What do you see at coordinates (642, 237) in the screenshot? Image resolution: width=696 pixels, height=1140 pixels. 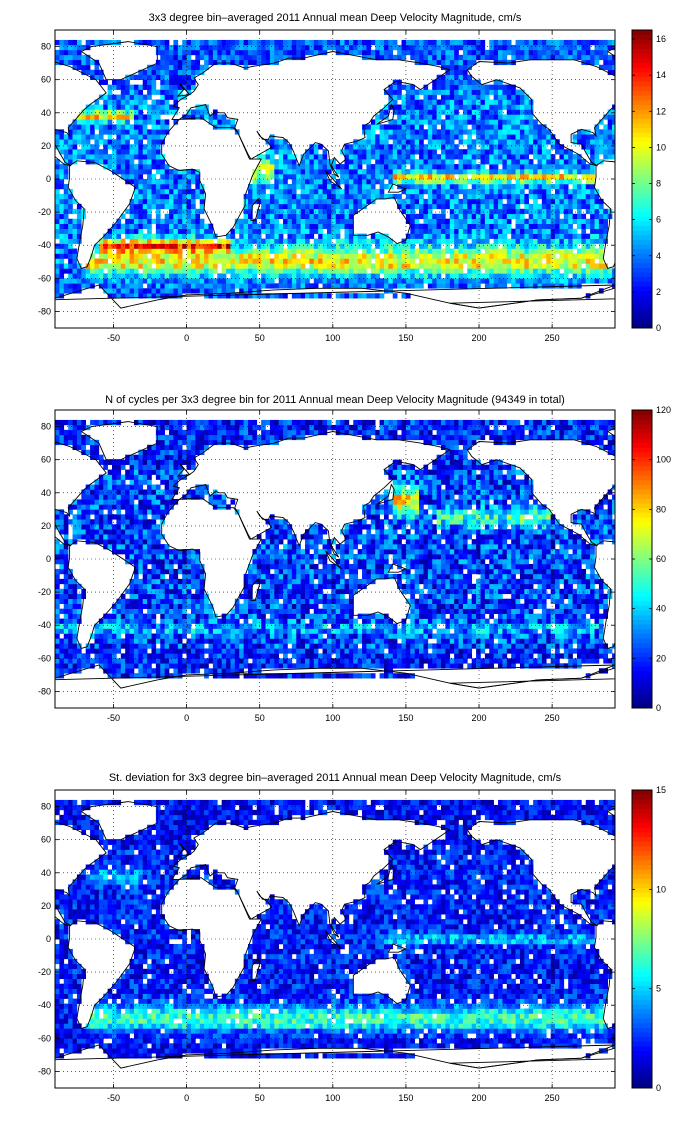 I see `colorbar-segment` at bounding box center [642, 237].